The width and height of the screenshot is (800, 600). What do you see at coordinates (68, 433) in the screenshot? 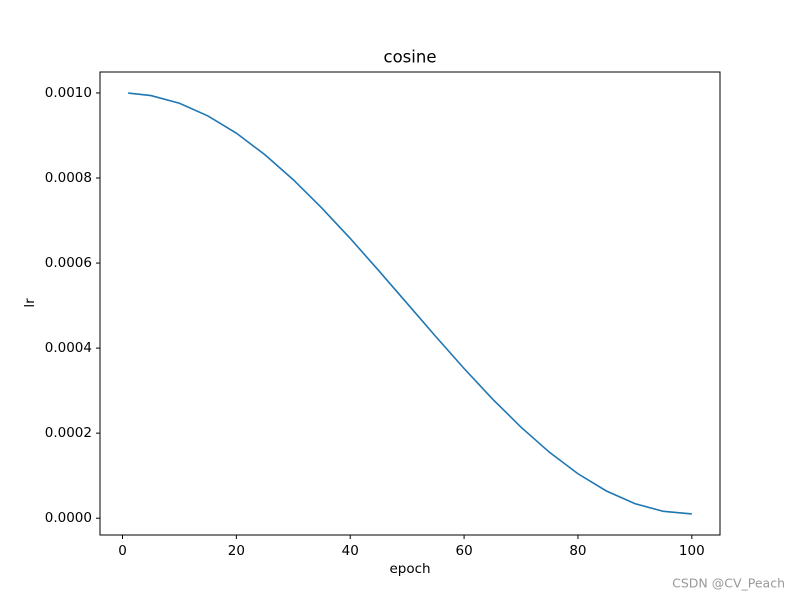
I see `y-tick-label: 0.0002` at bounding box center [68, 433].